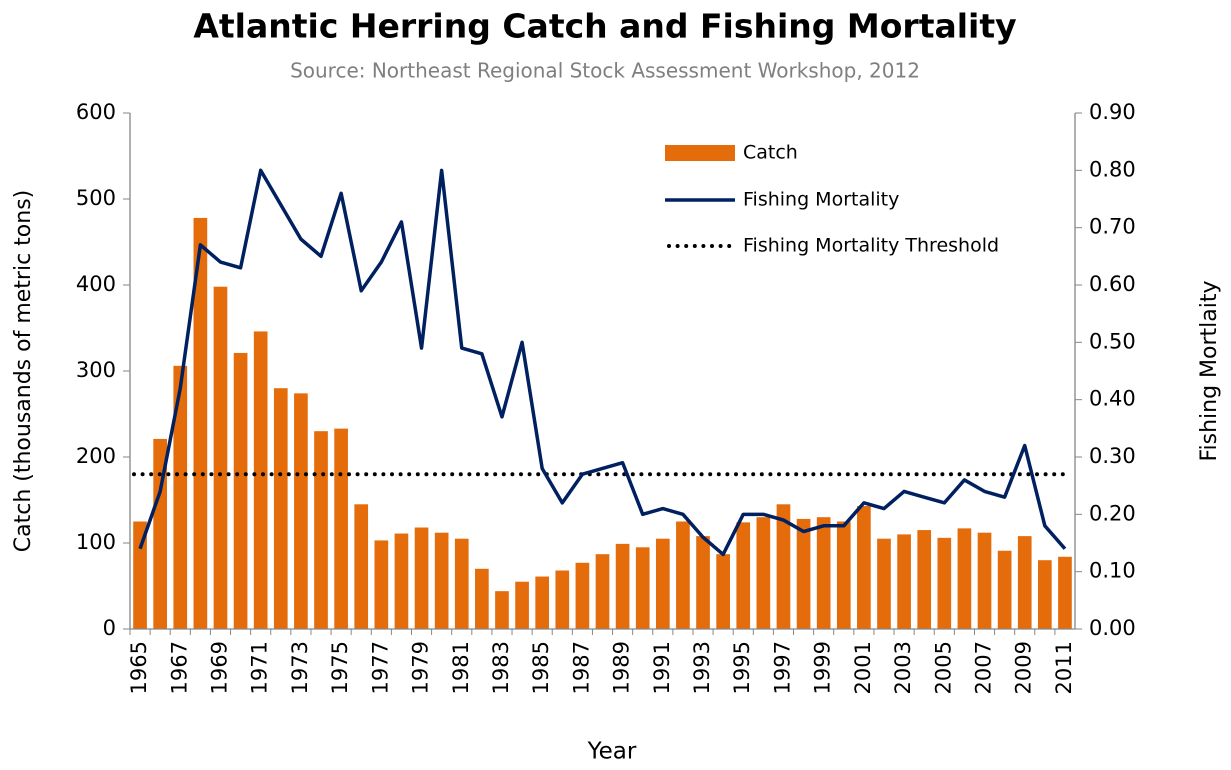 The image size is (1231, 770). Describe the element at coordinates (96, 198) in the screenshot. I see `y-tick-label: 500` at that location.